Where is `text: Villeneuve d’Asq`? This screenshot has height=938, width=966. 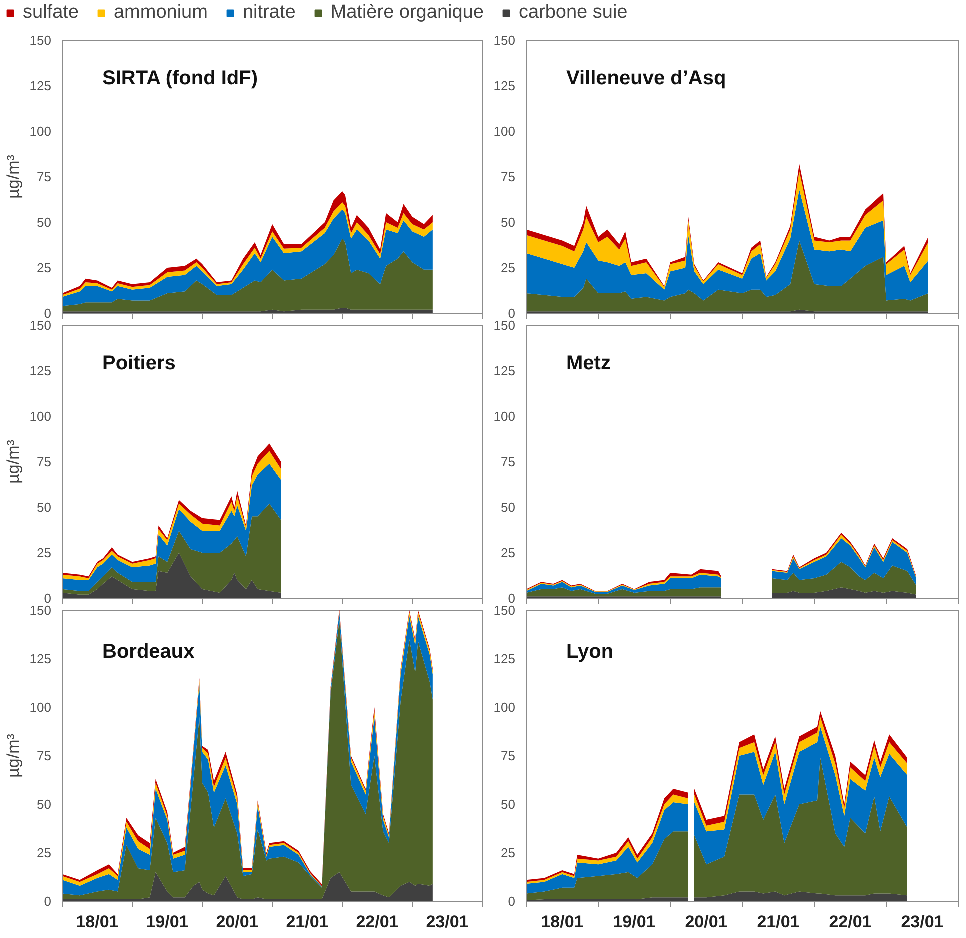 text: Villeneuve d’Asq is located at coordinates (646, 79).